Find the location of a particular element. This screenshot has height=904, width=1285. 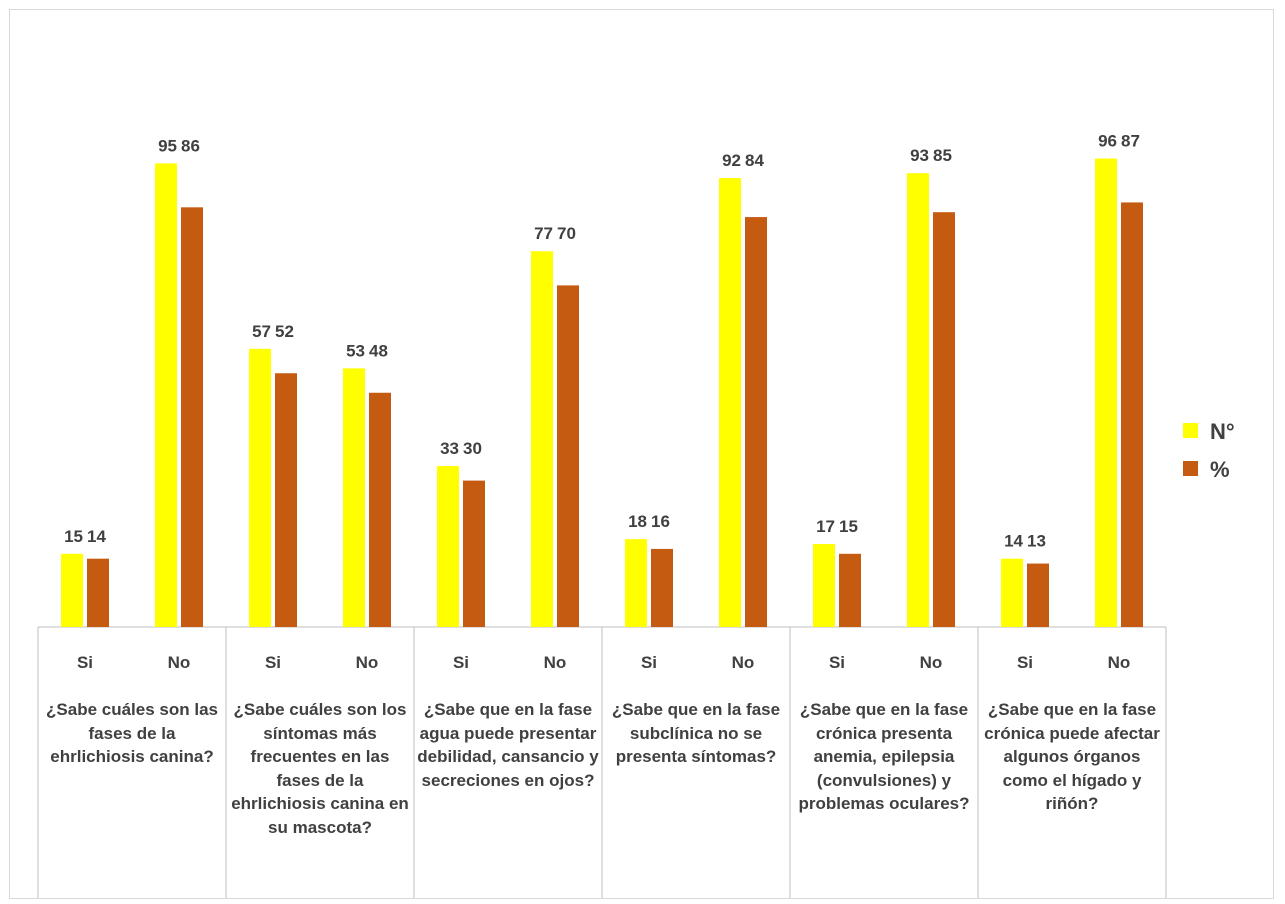

data-label-n: 18 is located at coordinates (637, 521).